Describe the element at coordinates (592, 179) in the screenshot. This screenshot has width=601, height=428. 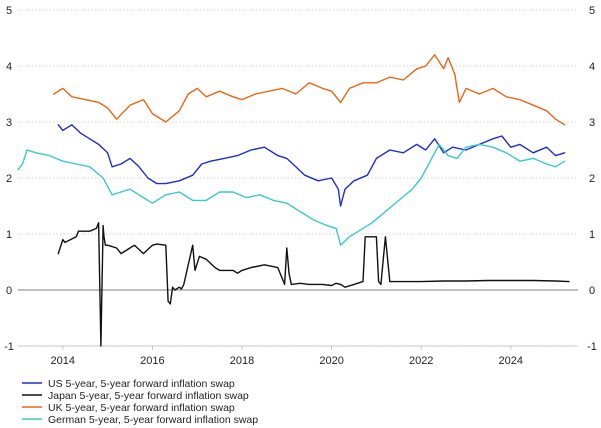
I see `y-tick-label-right: 2` at that location.